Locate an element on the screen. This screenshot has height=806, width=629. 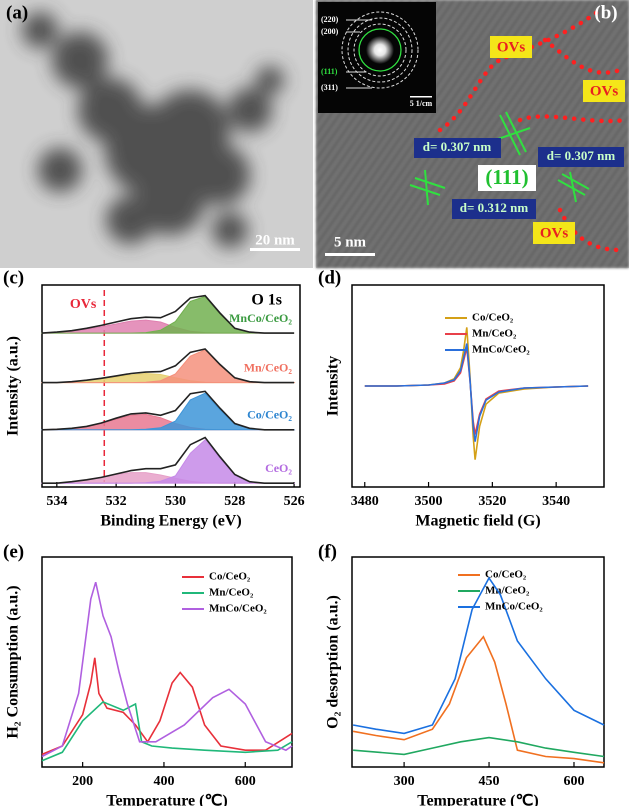
x-tick-label: 526 is located at coordinates (294, 501).